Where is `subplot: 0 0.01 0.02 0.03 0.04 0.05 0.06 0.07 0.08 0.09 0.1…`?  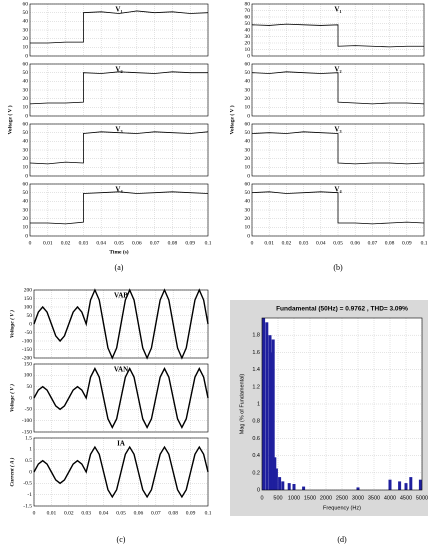 subplot: 0 0.01 0.02 0.03 0.04 0.05 0.06 0.07 0.08 0.09 0.1… is located at coordinates (117, 213).